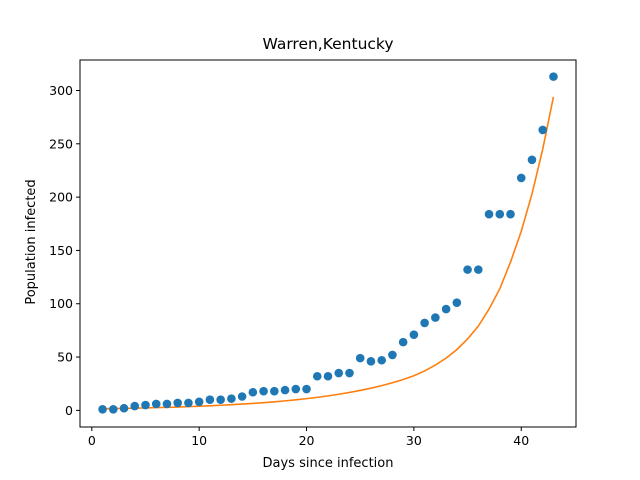  What do you see at coordinates (61, 303) in the screenshot?
I see `y-tick-label: 100` at bounding box center [61, 303].